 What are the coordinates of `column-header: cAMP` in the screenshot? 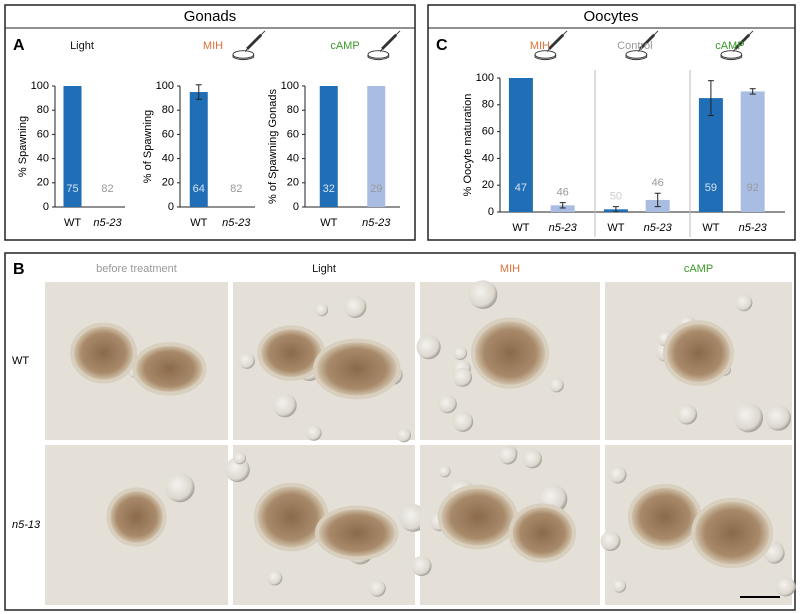 It's located at (698, 269).